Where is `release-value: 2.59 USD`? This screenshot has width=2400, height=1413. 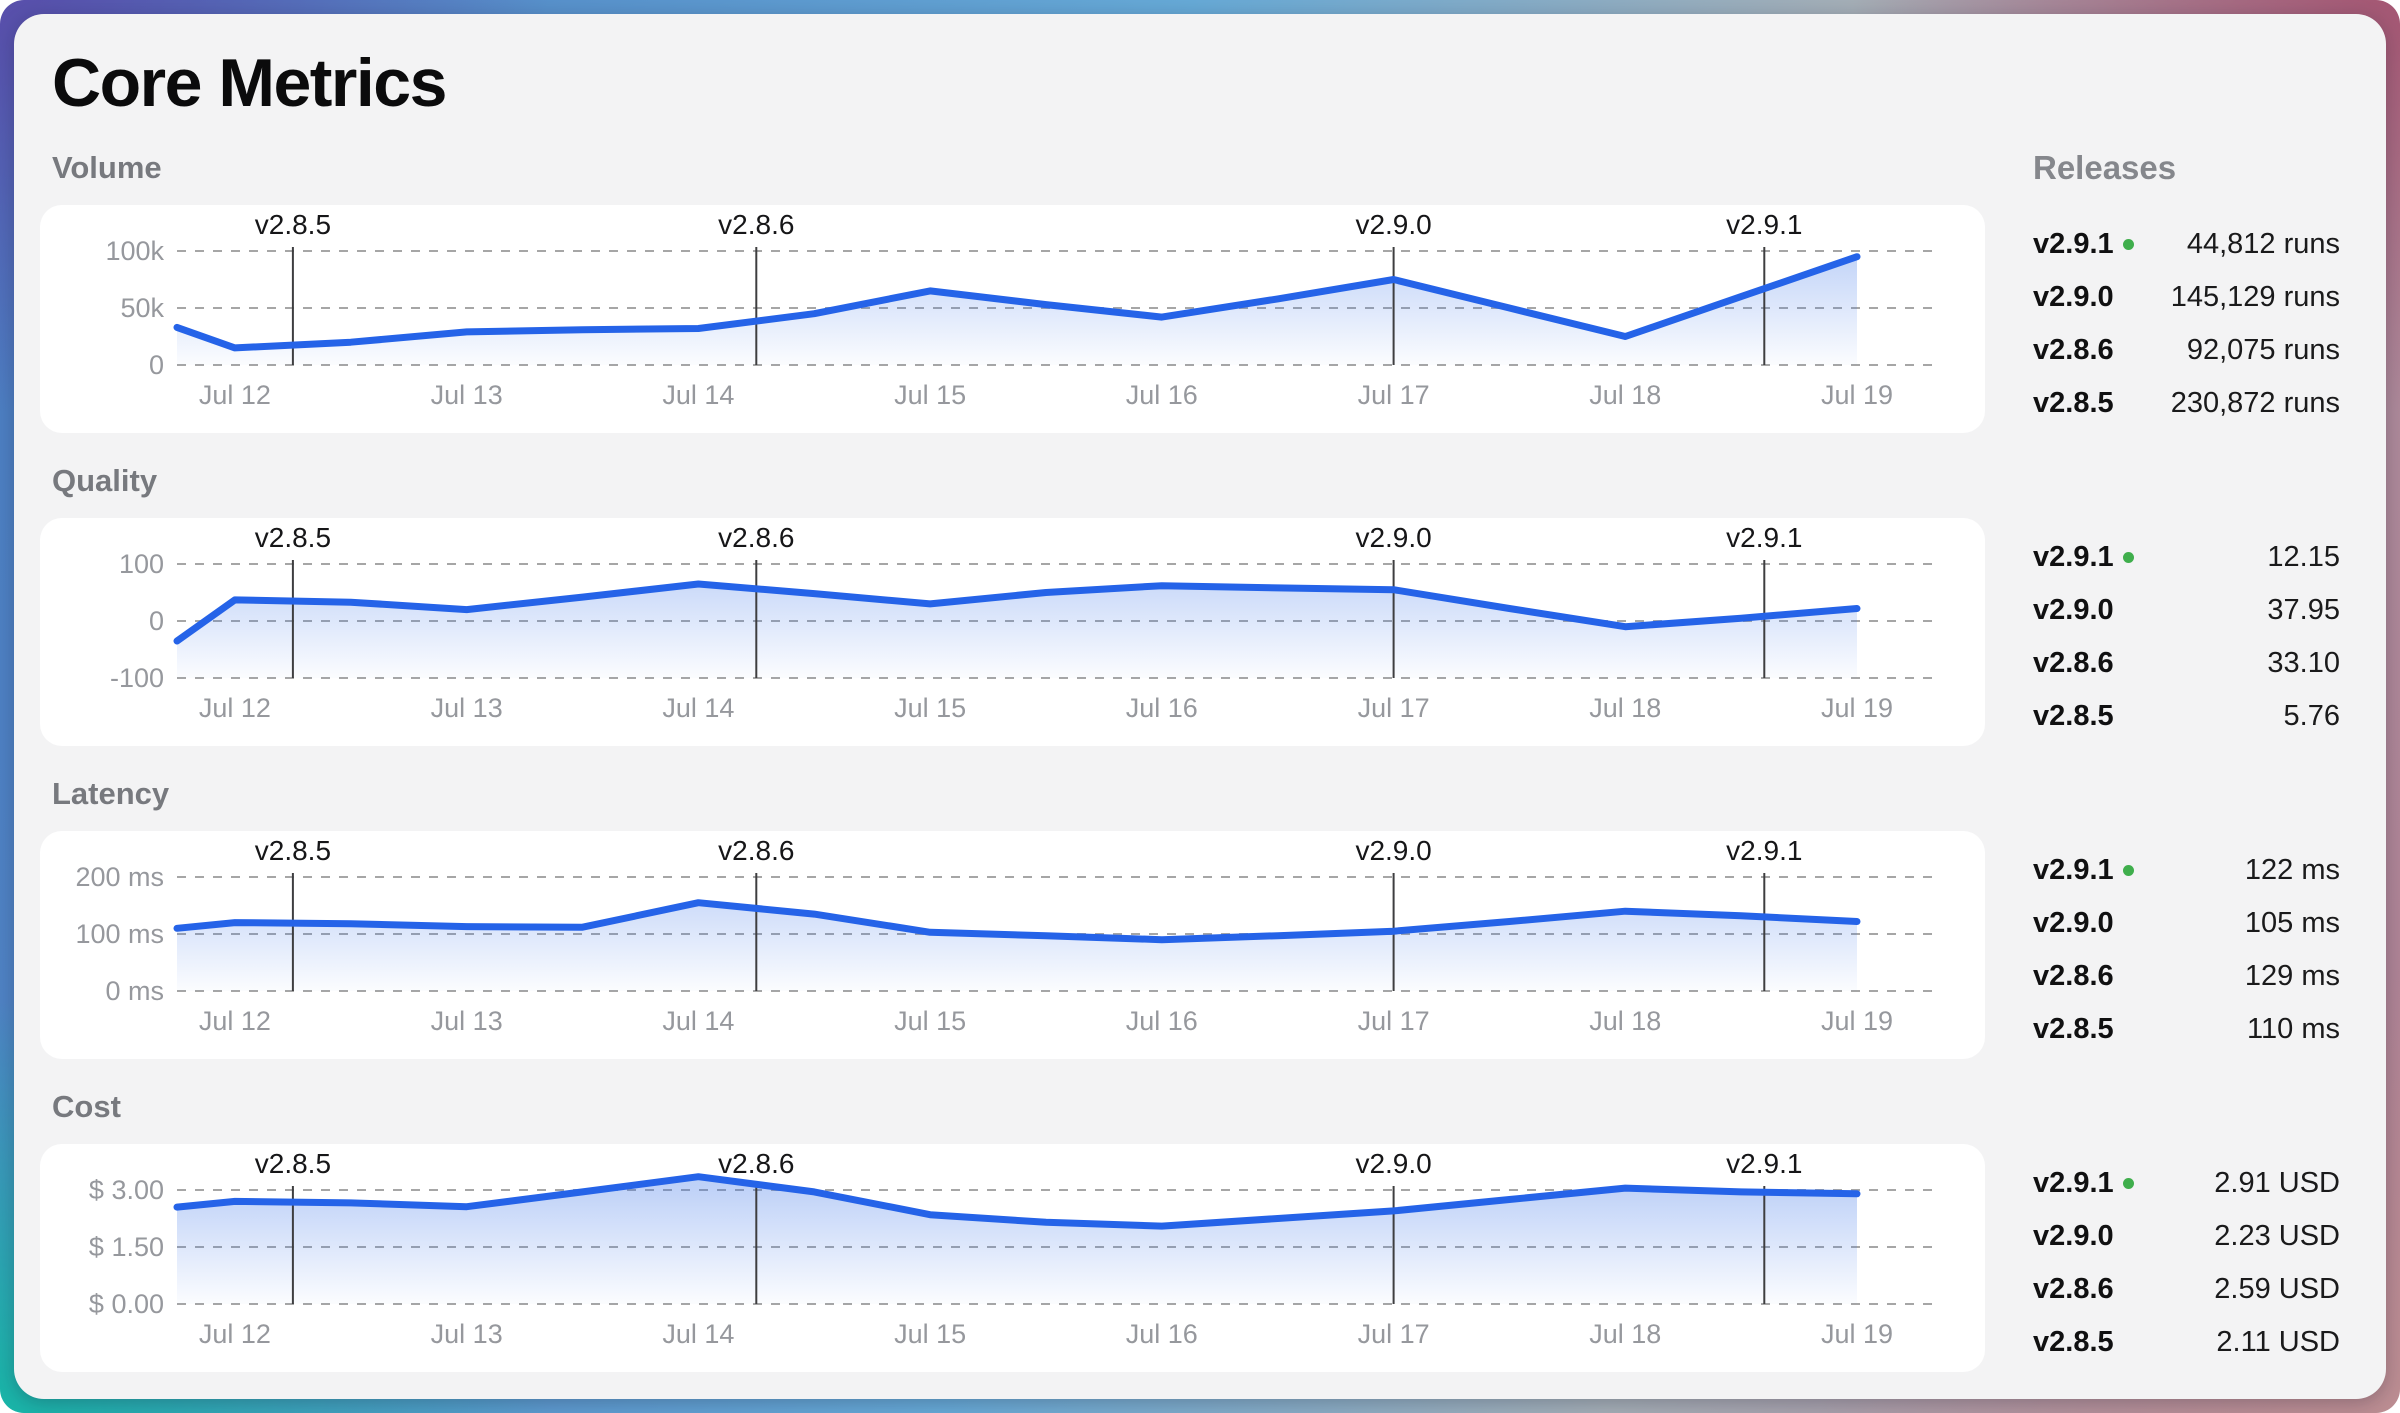
release-value: 2.59 USD is located at coordinates (2277, 1288).